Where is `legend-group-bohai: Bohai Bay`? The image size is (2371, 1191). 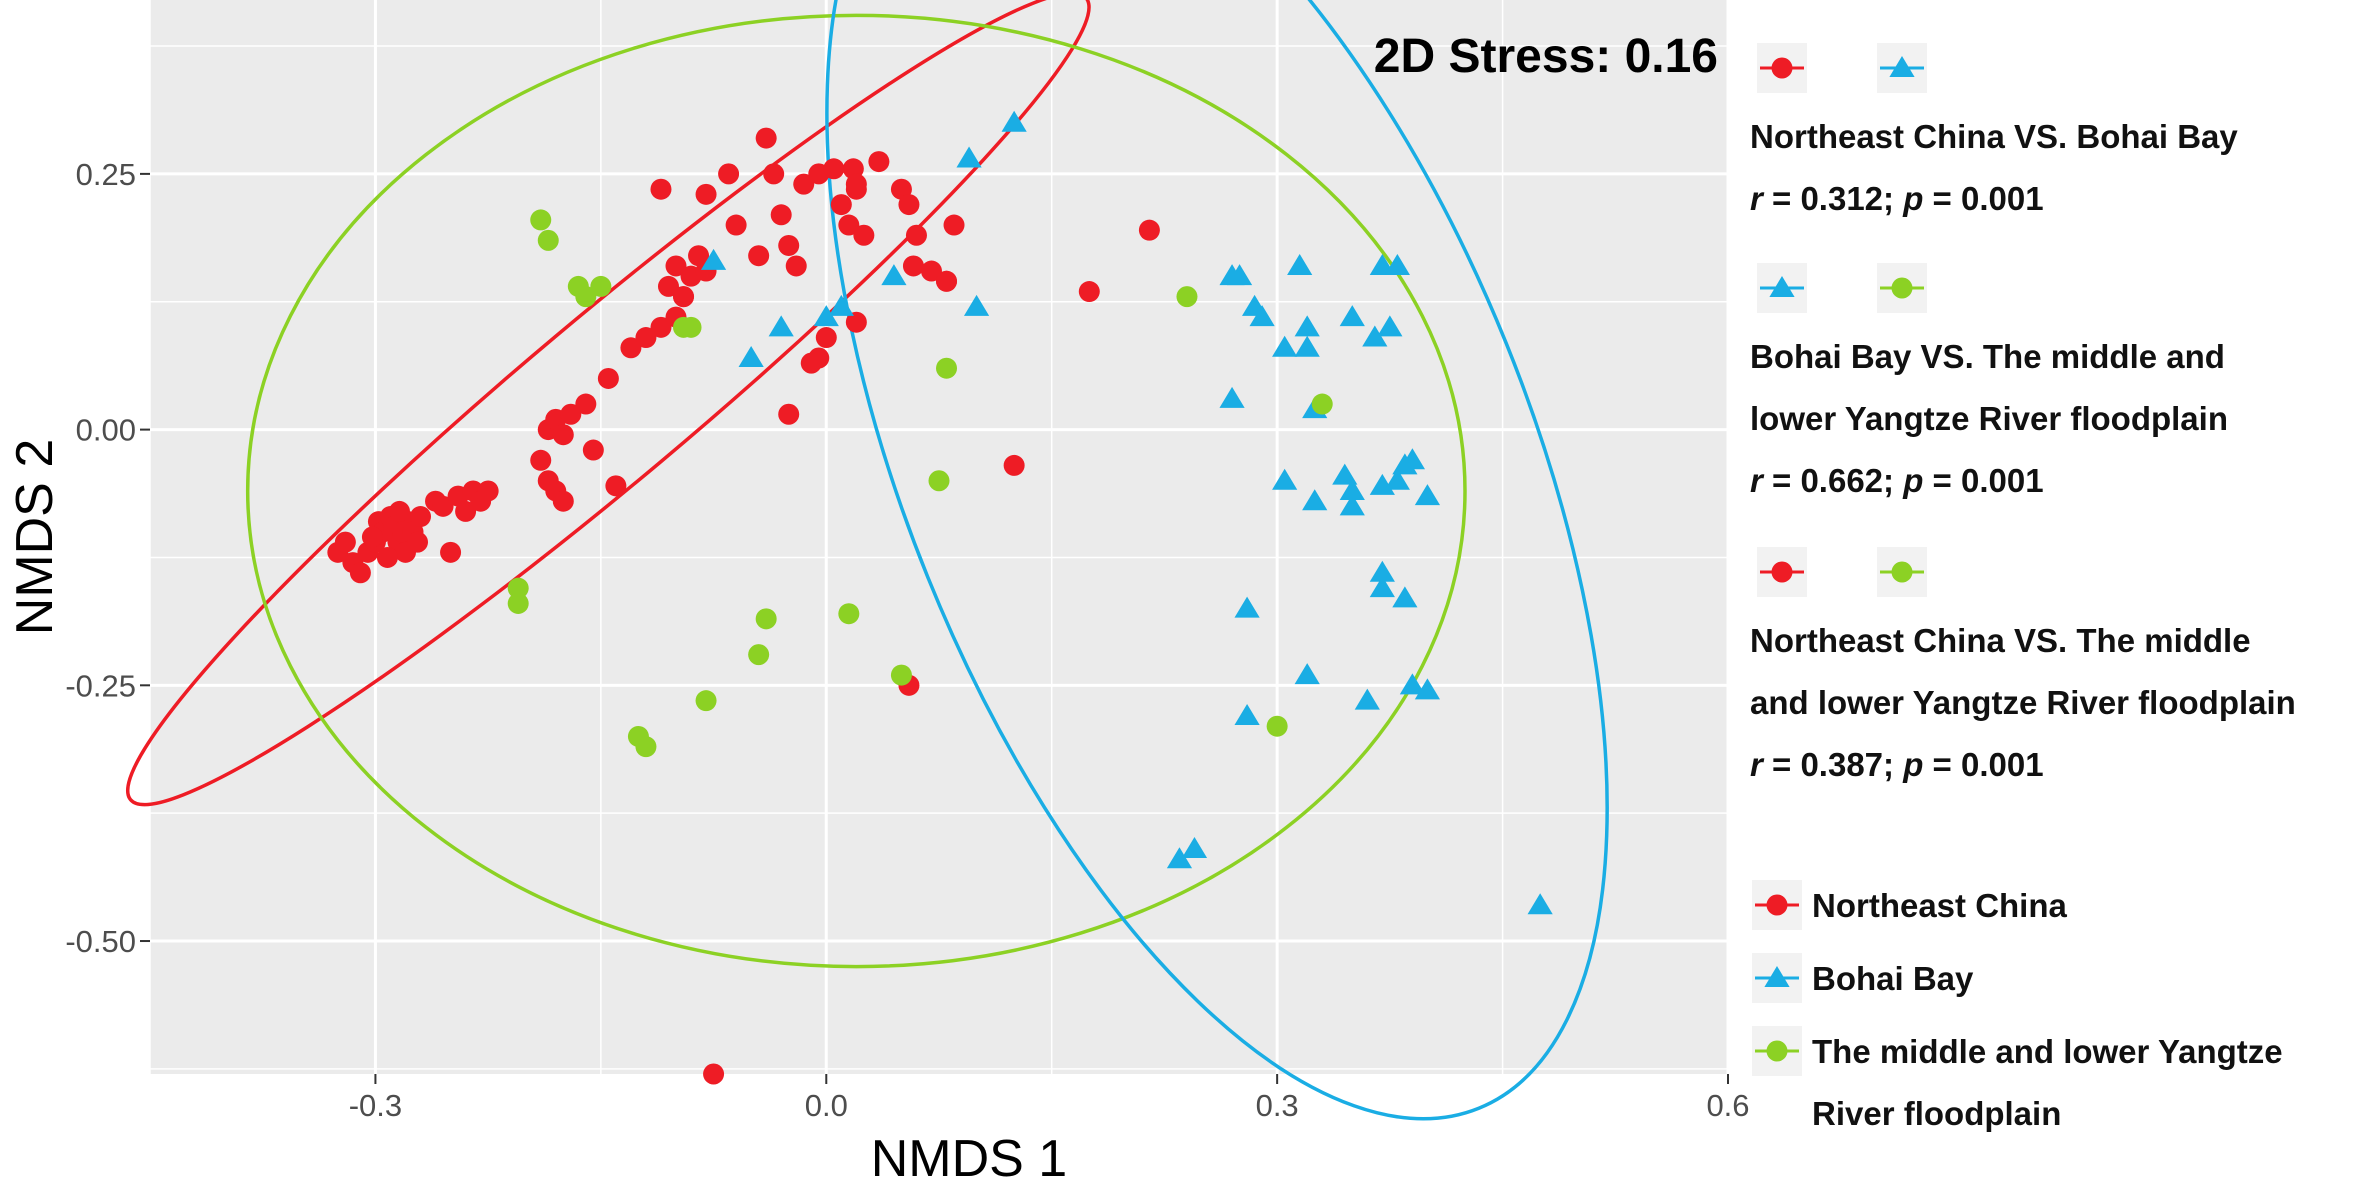 legend-group-bohai: Bohai Bay is located at coordinates (1863, 978).